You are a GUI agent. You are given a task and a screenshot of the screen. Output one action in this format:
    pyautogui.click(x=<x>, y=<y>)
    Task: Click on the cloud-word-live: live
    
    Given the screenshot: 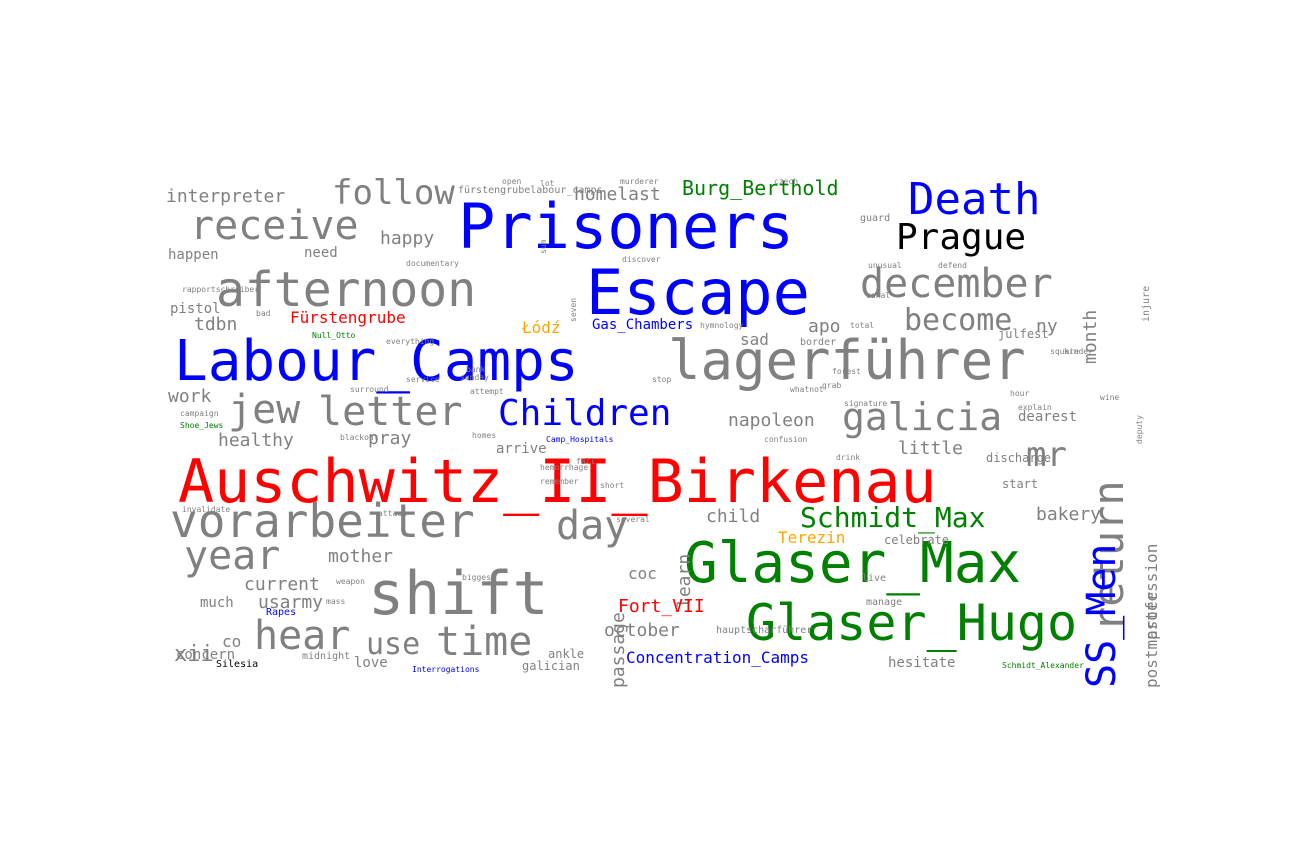 What is the action you would take?
    pyautogui.click(x=874, y=578)
    